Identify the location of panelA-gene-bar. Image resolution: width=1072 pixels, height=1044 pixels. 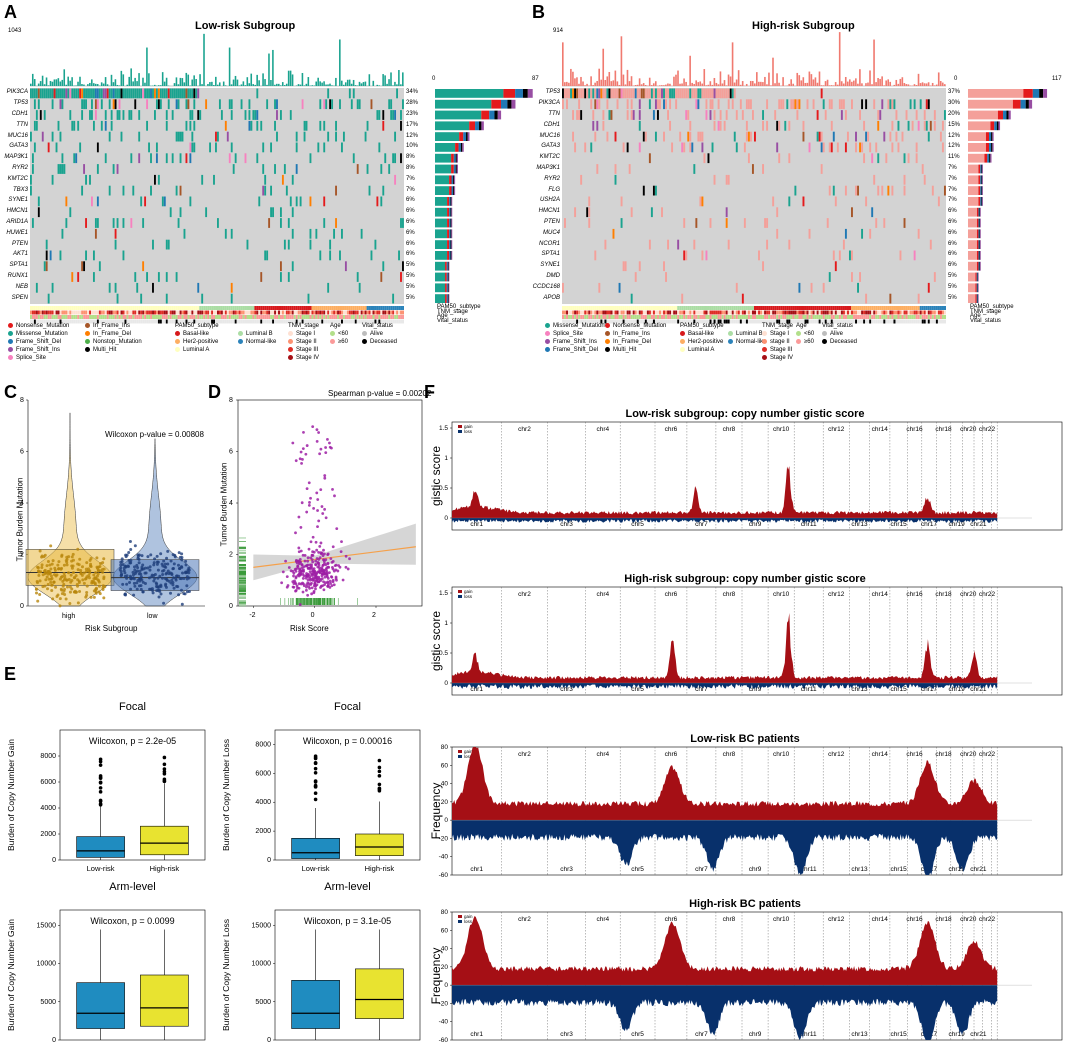
(452, 234).